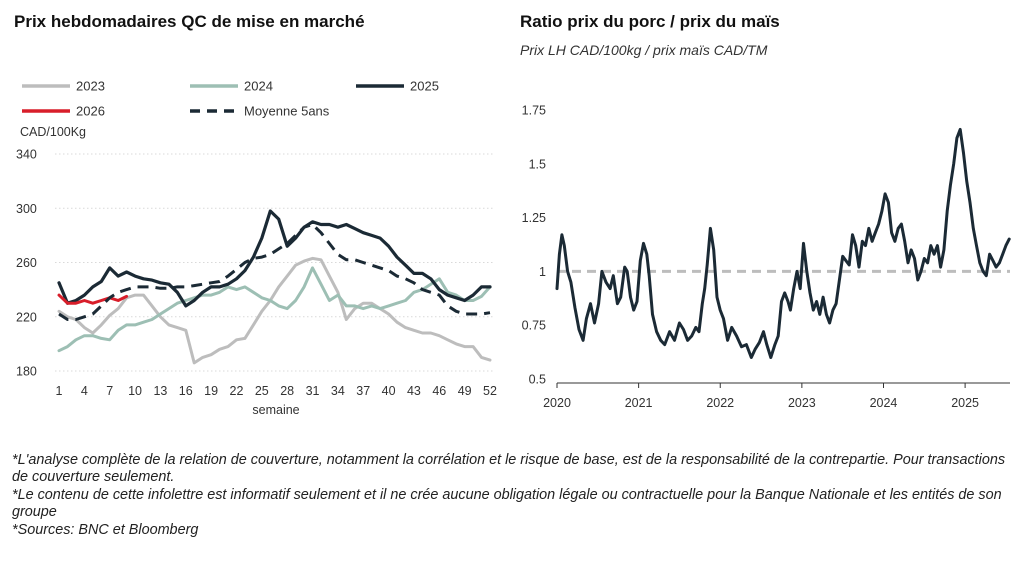 This screenshot has width=1024, height=581. I want to click on x-tick-label: 25, so click(262, 391).